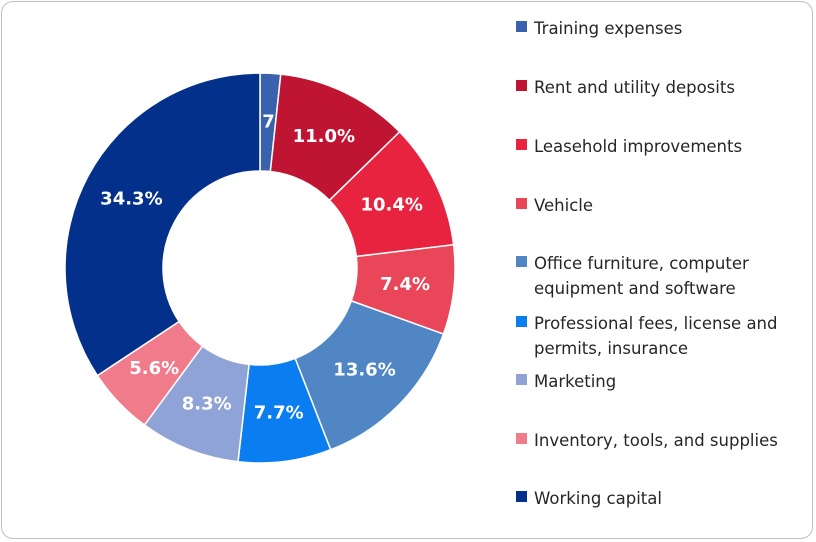 This screenshot has height=542, width=816. I want to click on legend-item: Working capital, so click(660, 498).